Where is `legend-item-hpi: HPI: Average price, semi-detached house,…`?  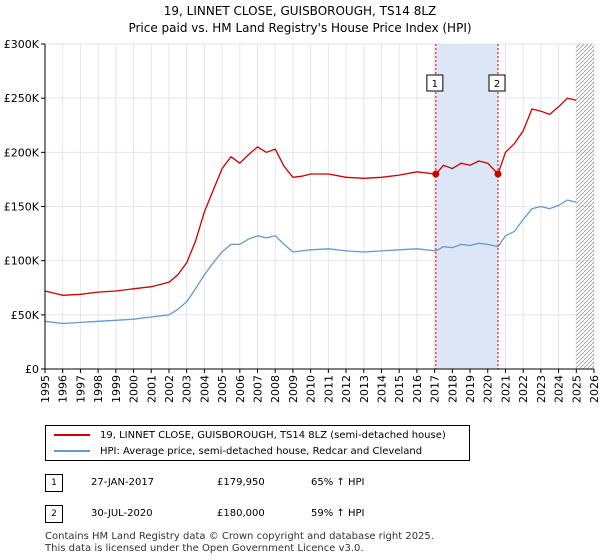 legend-item-hpi: HPI: Average price, semi-detached house,… is located at coordinates (238, 452).